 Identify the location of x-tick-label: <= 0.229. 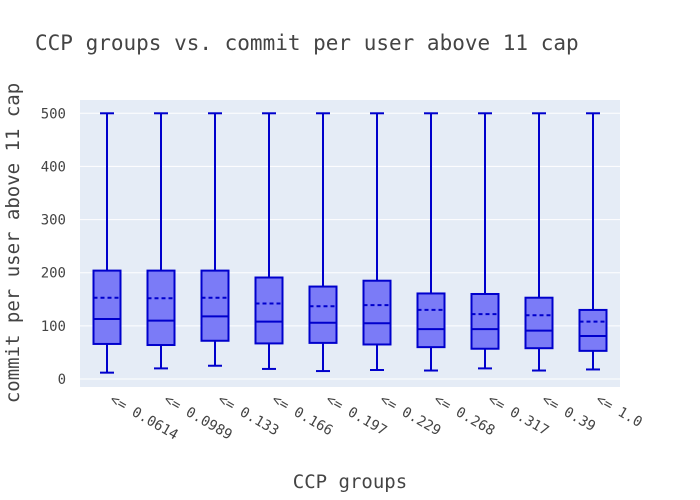
(410, 416).